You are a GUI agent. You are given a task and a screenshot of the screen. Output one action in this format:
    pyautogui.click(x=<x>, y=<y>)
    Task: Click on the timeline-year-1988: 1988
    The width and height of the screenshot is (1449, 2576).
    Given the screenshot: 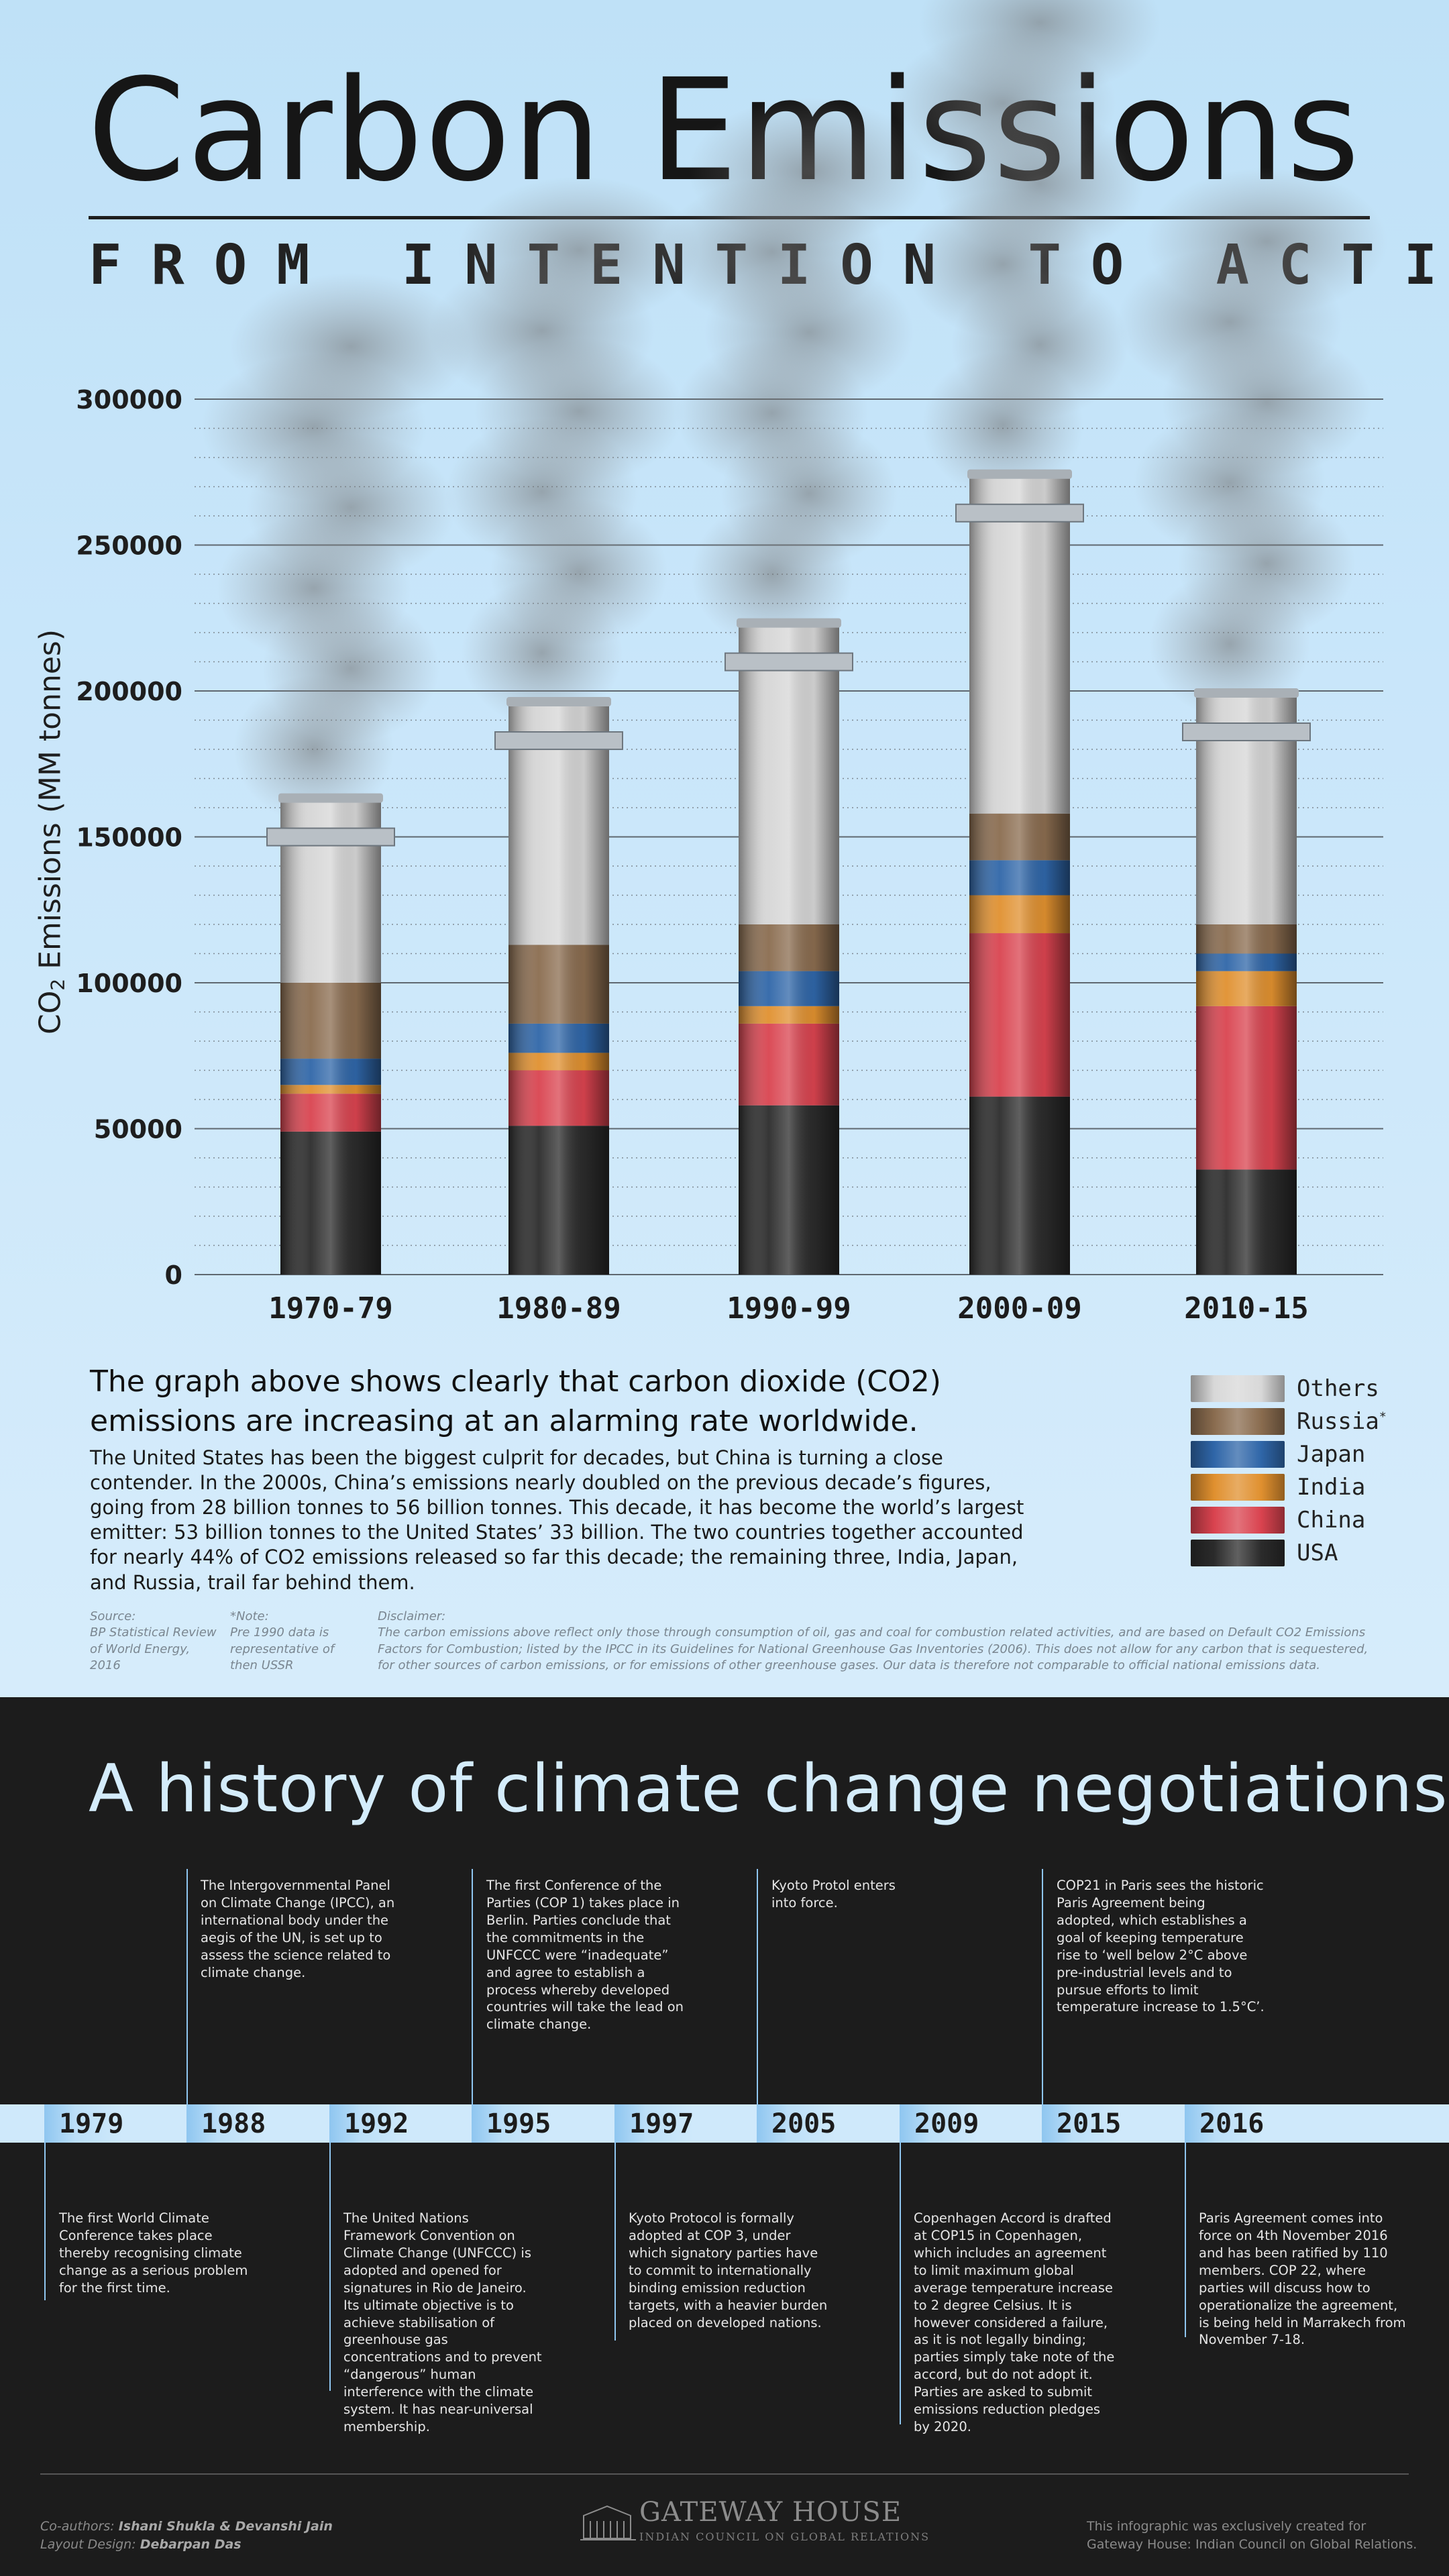 What is the action you would take?
    pyautogui.click(x=257, y=2123)
    